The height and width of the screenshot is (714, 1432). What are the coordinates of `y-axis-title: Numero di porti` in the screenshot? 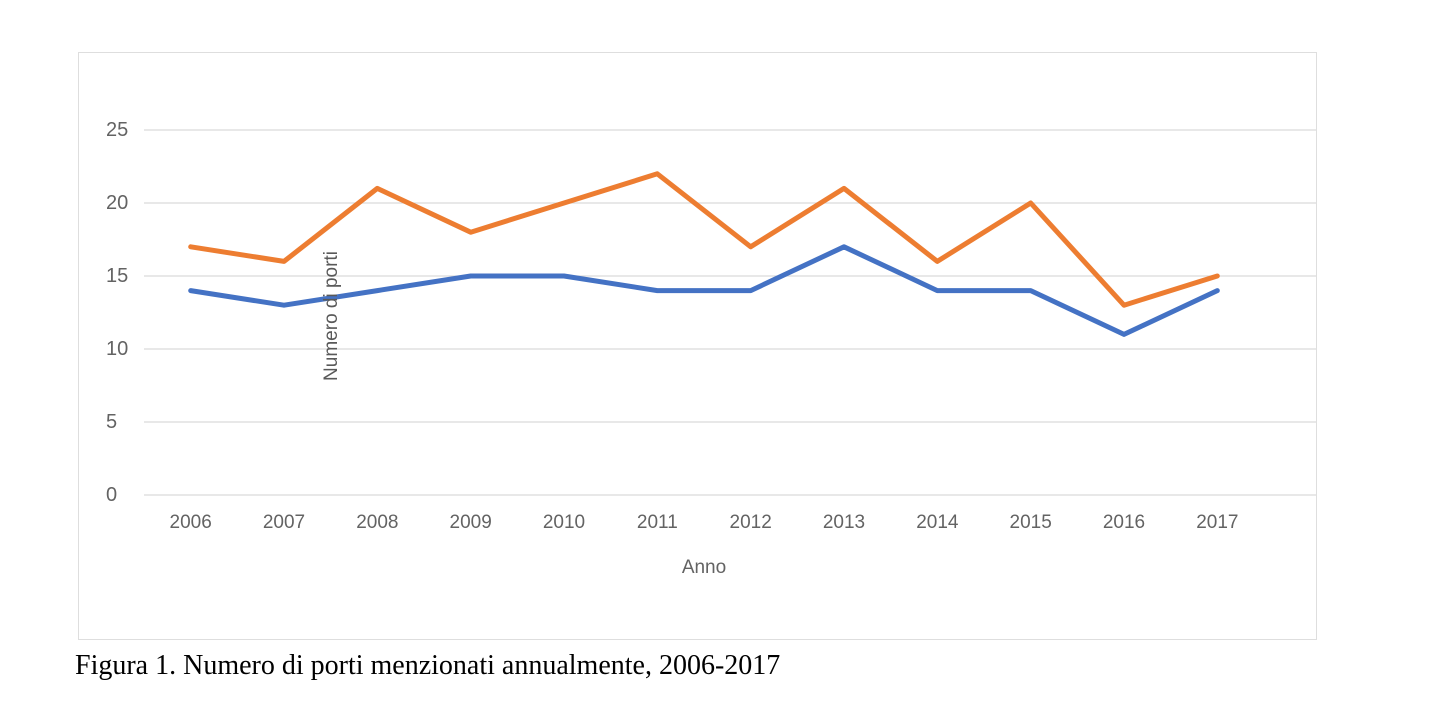 It's located at (331, 316).